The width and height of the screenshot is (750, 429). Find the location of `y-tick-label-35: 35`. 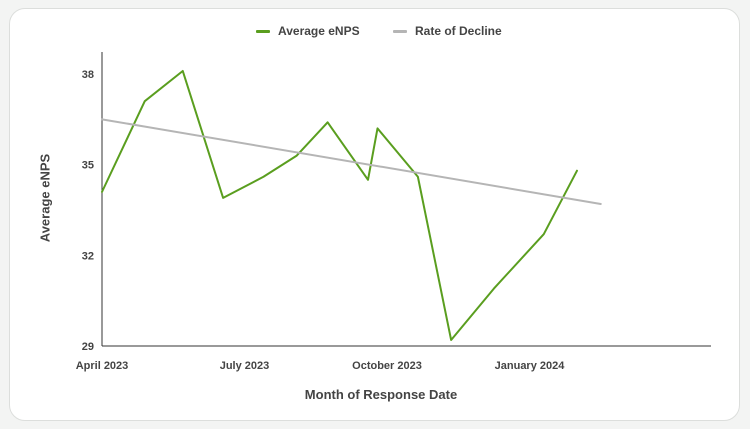

y-tick-label-35: 35 is located at coordinates (88, 166).